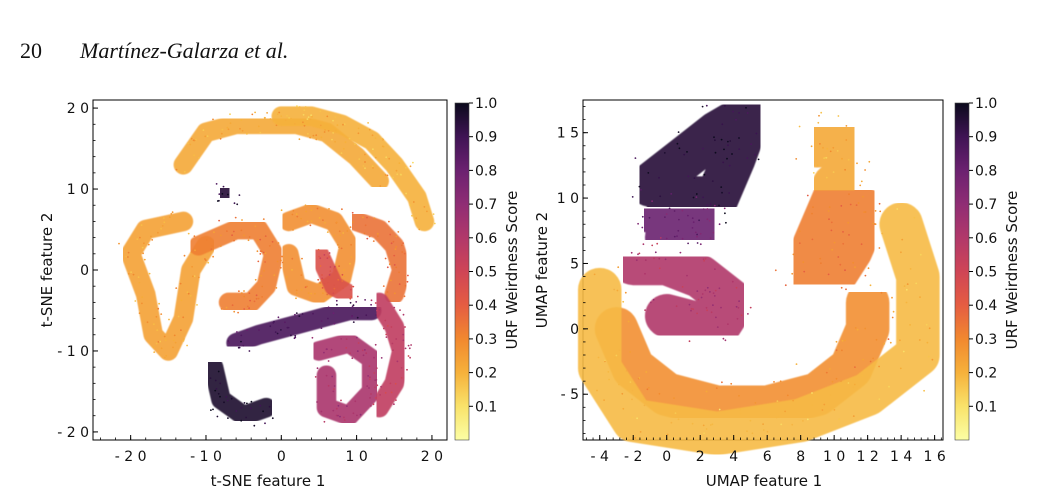 The height and width of the screenshot is (502, 1064). What do you see at coordinates (901, 457) in the screenshot?
I see `x-tick-label: 1 4` at bounding box center [901, 457].